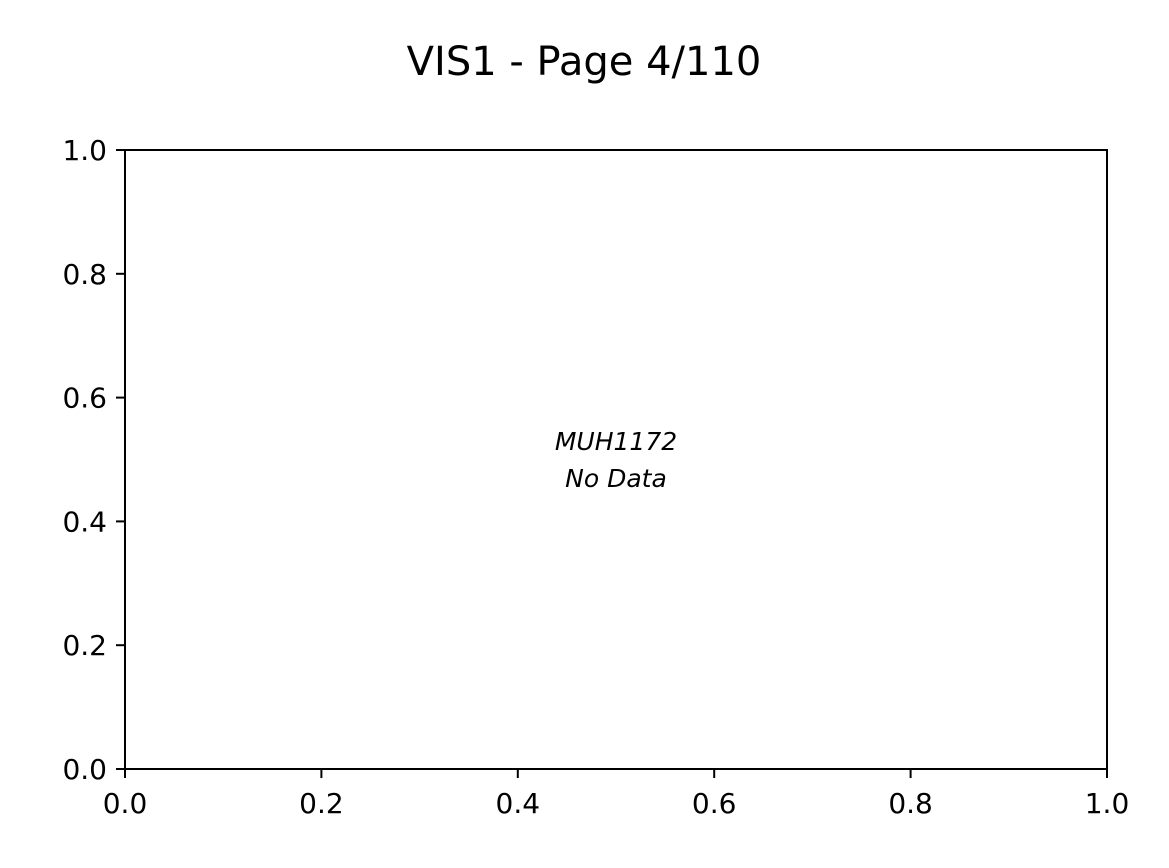 The height and width of the screenshot is (868, 1169). I want to click on y-tick-label: 0.8, so click(84, 274).